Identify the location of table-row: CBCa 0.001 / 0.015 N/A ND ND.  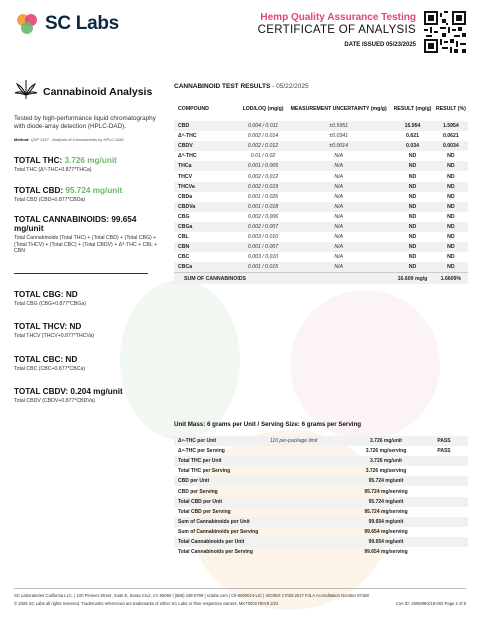
(321, 267).